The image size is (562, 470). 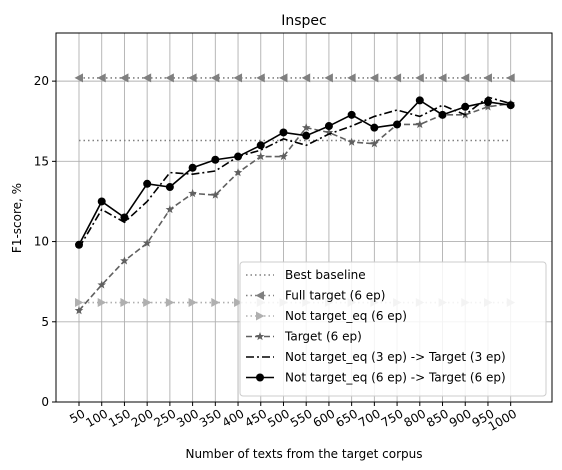 What do you see at coordinates (395, 378) in the screenshot?
I see `legend-label: Not target_eq (6 ep) -> Target (6 ep)` at bounding box center [395, 378].